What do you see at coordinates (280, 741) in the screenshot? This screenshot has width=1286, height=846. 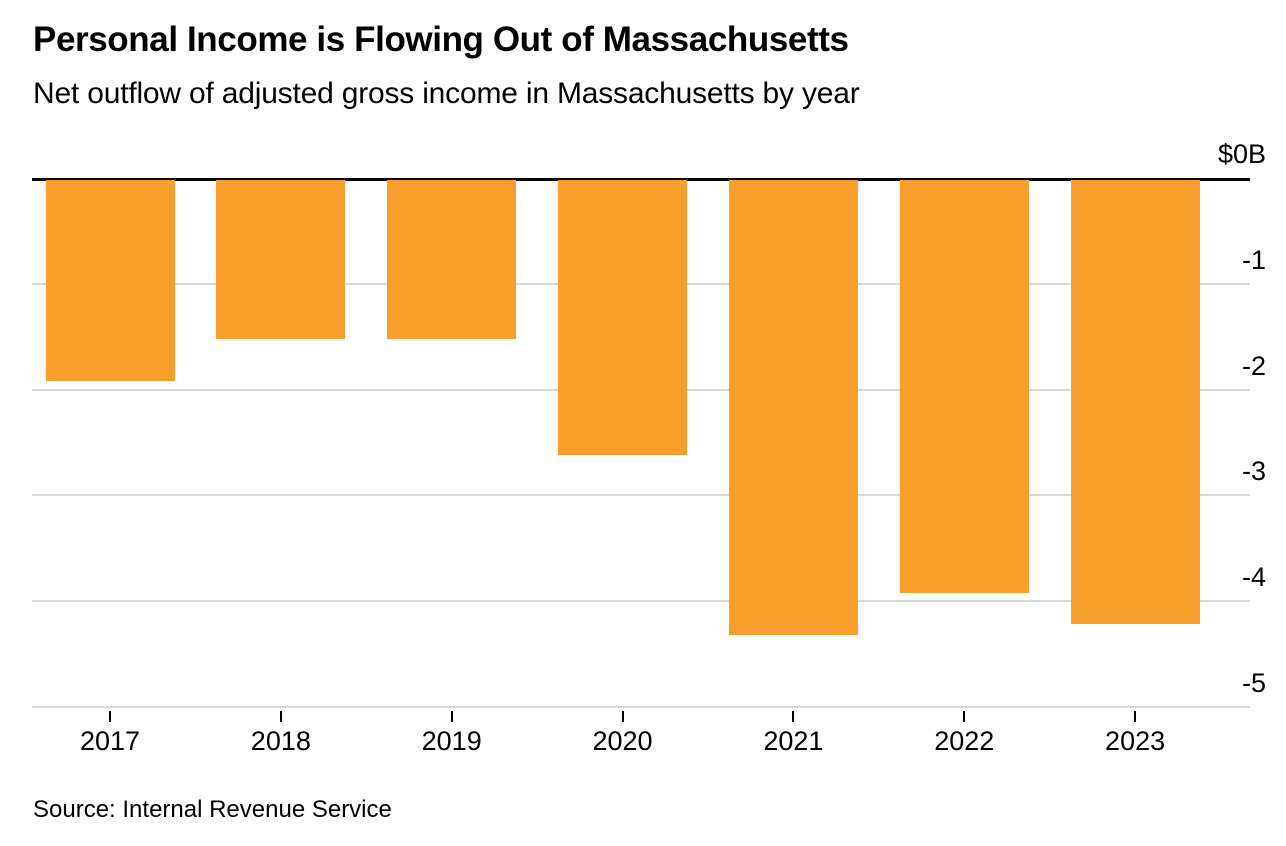 I see `x-tick-label-2018: 2018` at bounding box center [280, 741].